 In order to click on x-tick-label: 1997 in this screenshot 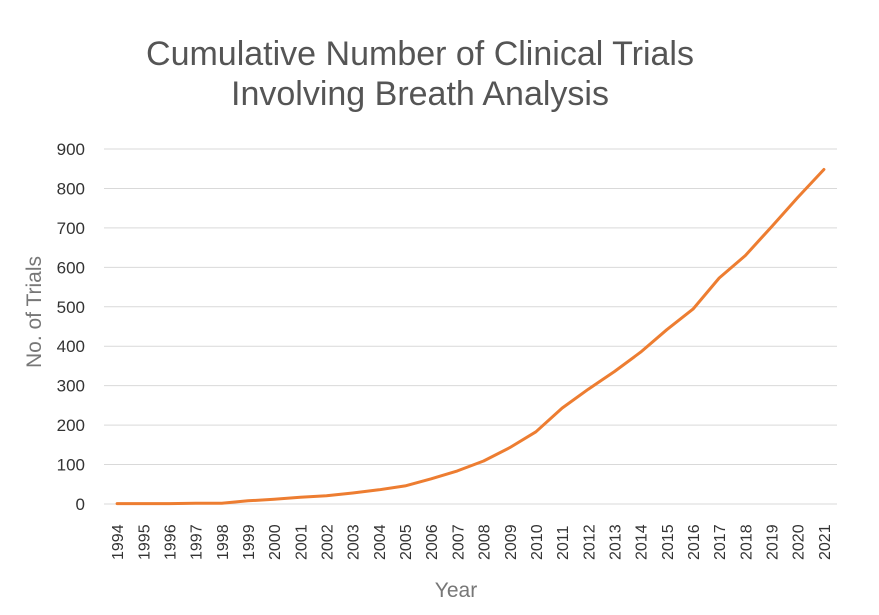, I will do `click(197, 542)`.